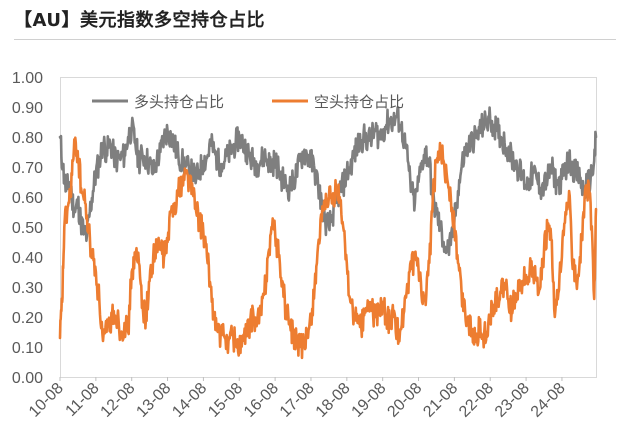 The image size is (622, 448). I want to click on y-tick-label: 0.50, so click(27, 228).